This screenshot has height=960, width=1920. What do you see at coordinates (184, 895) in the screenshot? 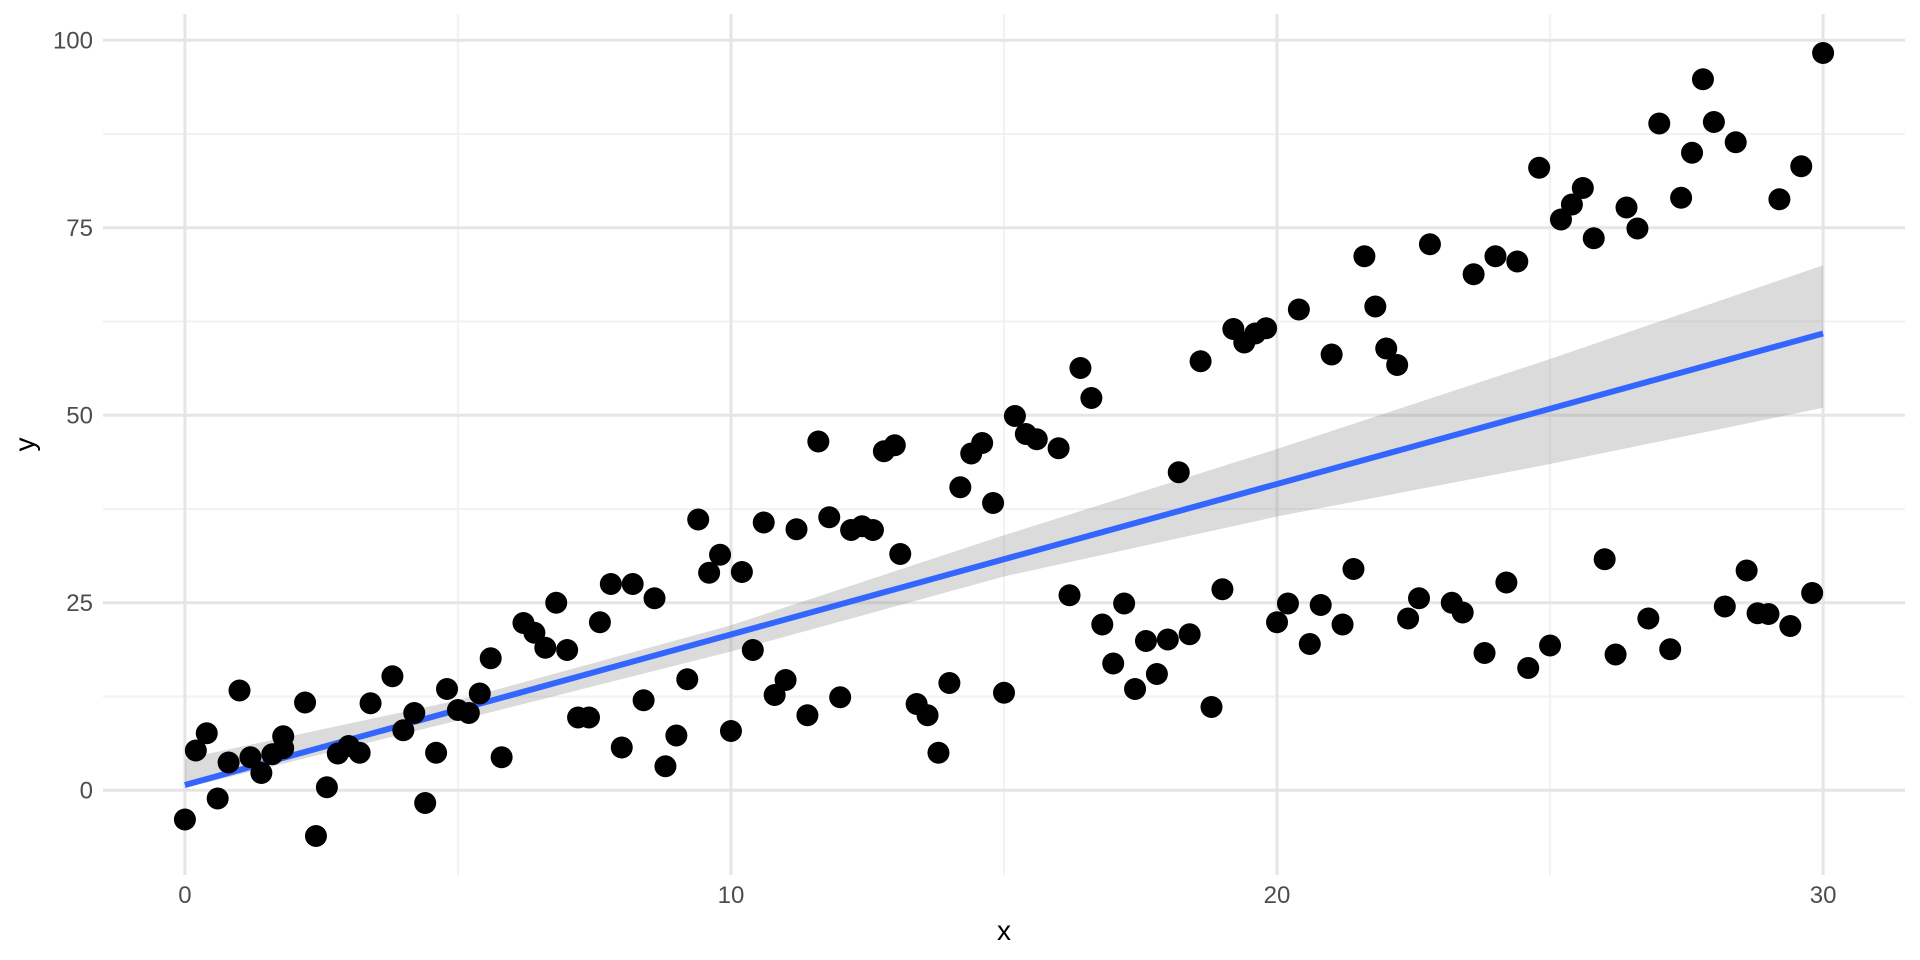
I see `x-tick-label: 0` at bounding box center [184, 895].